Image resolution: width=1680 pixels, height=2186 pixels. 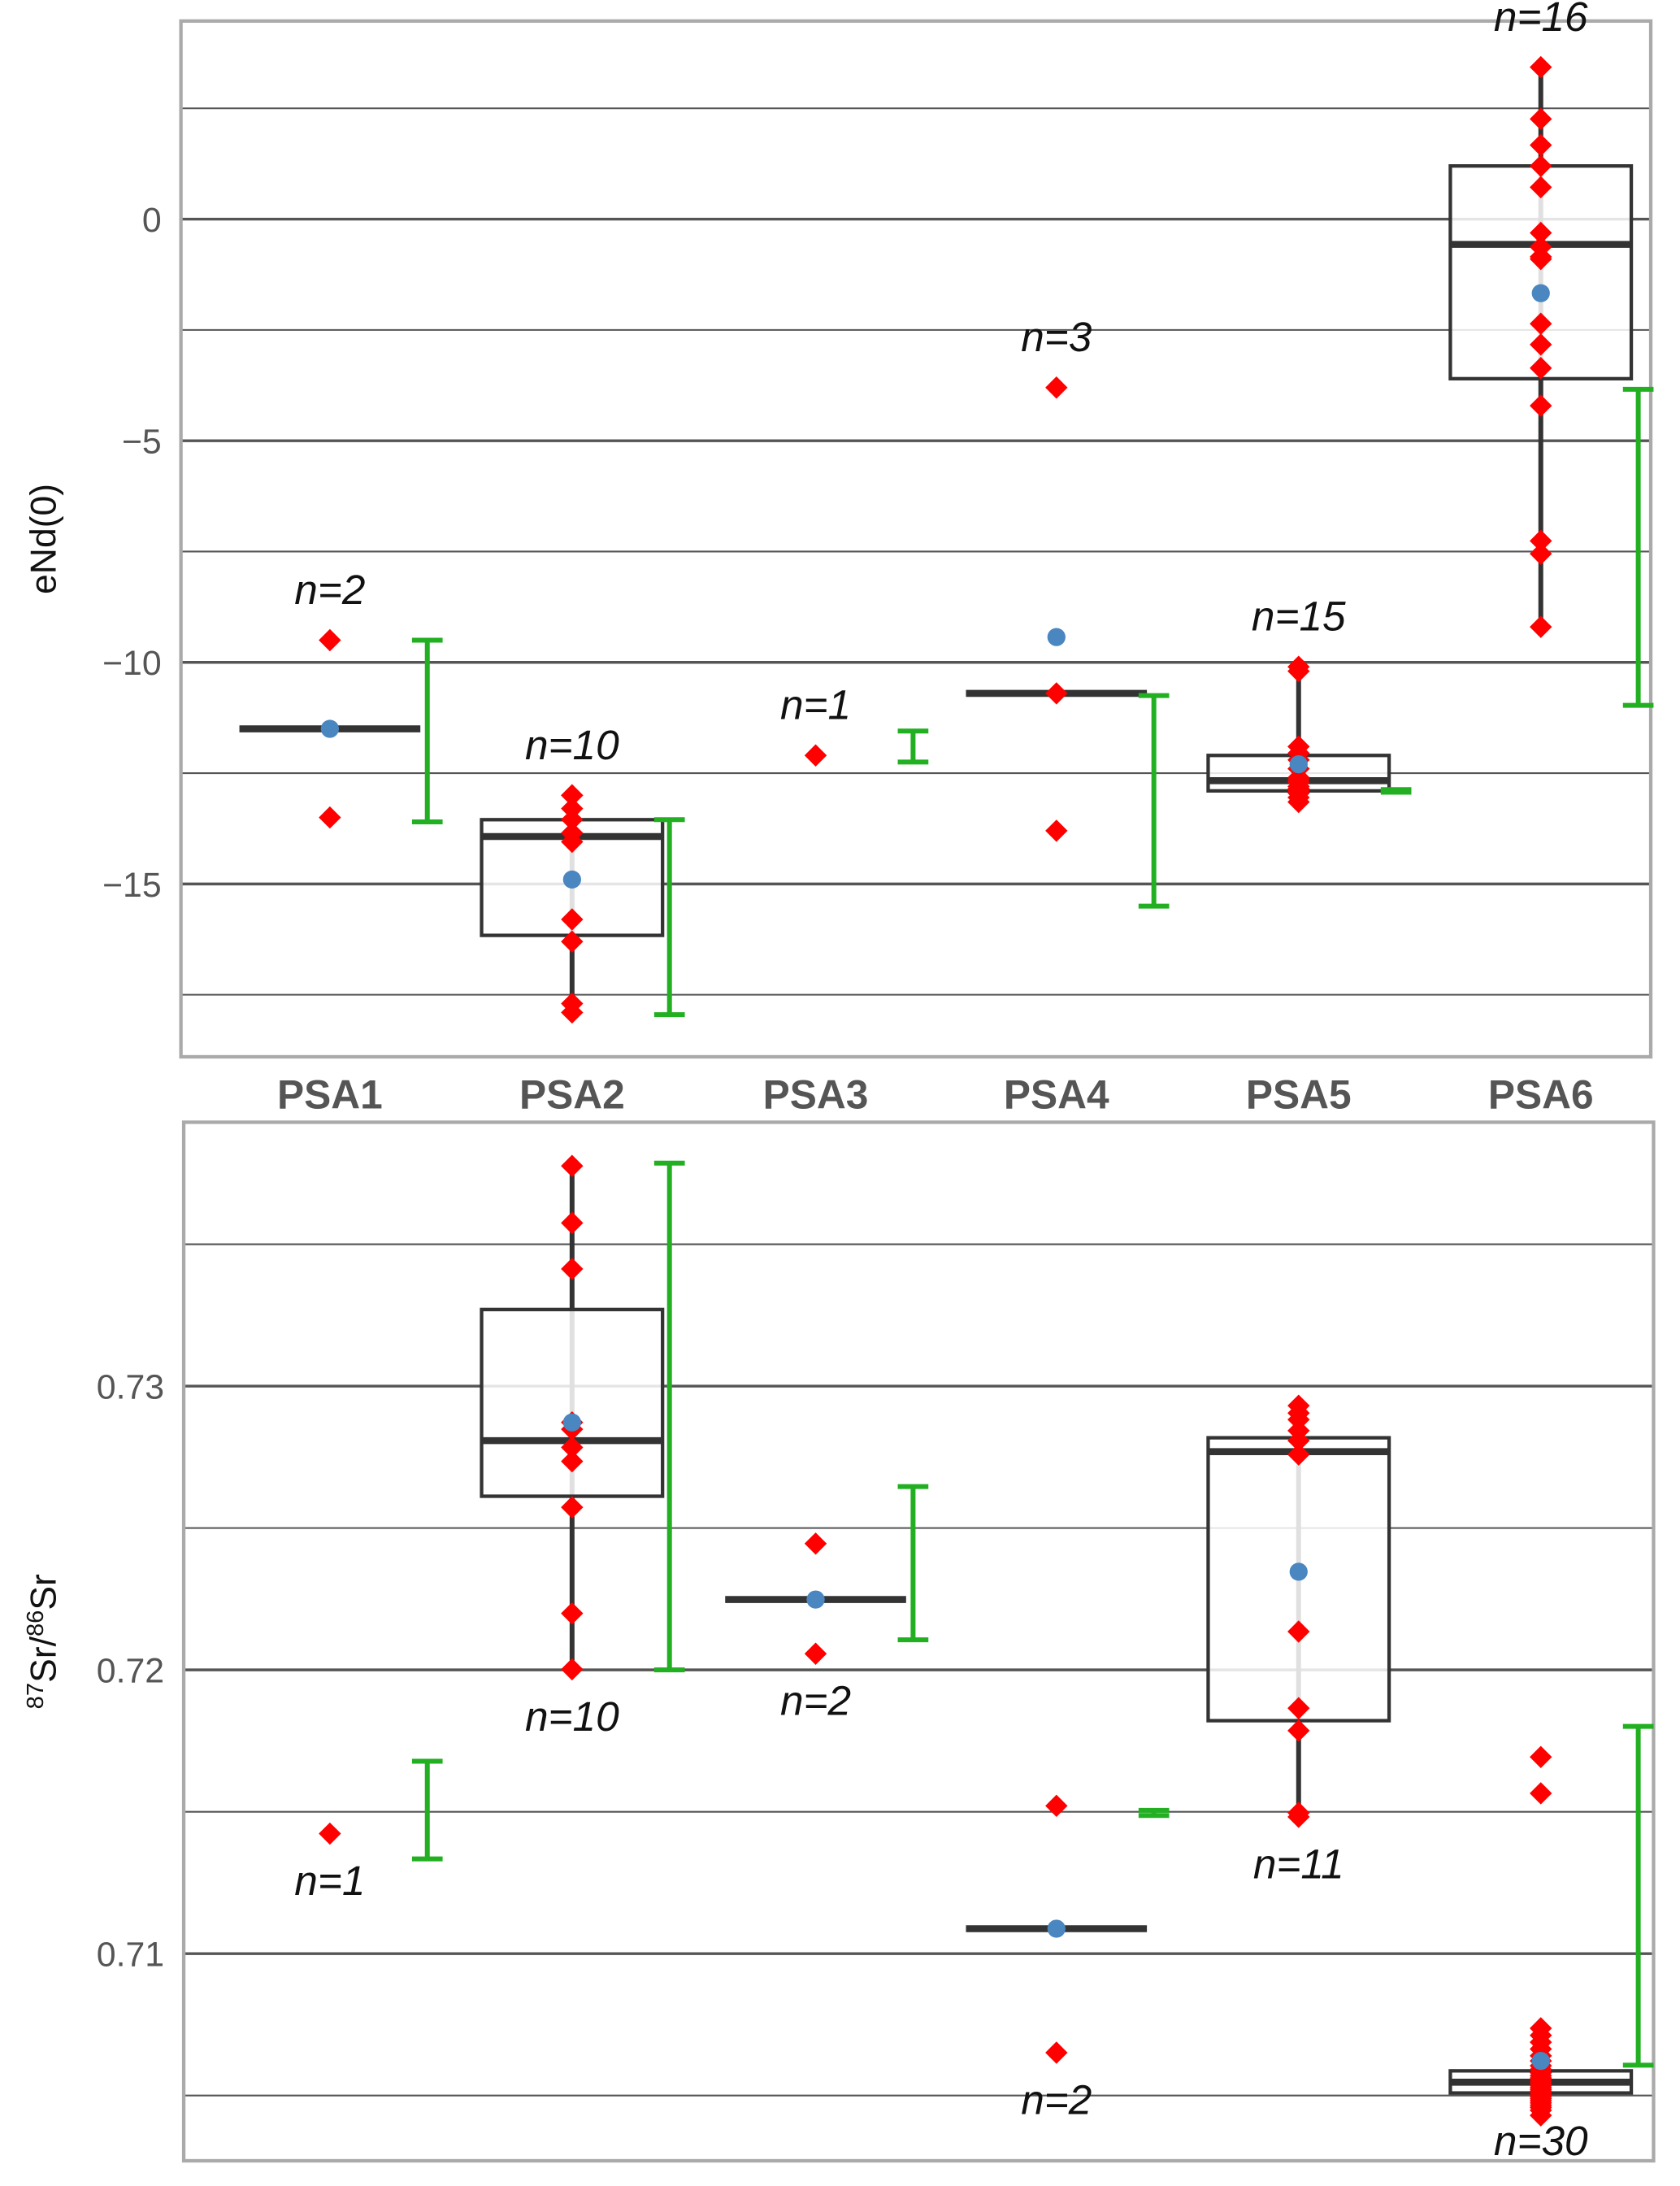 What do you see at coordinates (130, 1386) in the screenshot?
I see `y-tick-label: 0.73` at bounding box center [130, 1386].